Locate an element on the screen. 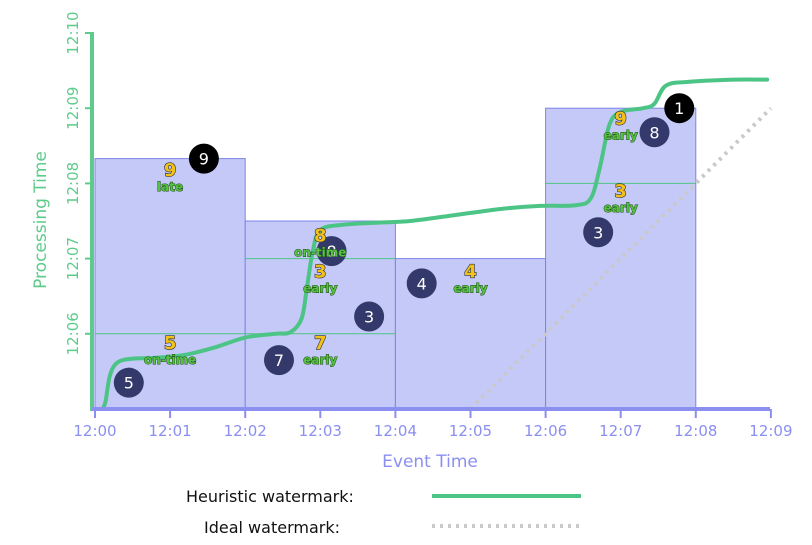  pane-timing: late is located at coordinates (170, 187).